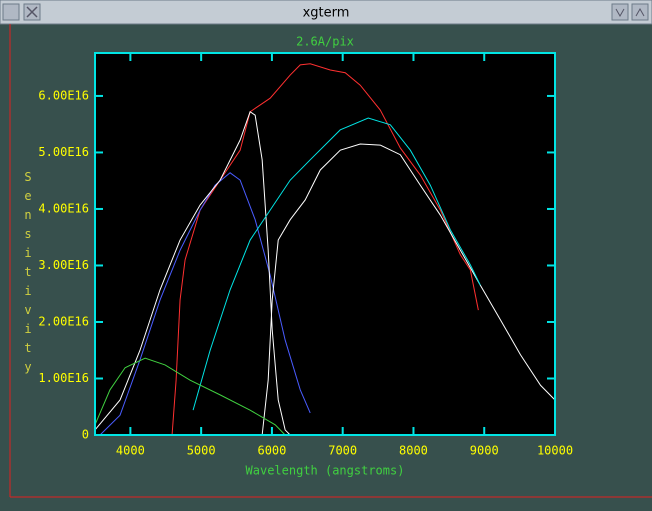  I want to click on y-tick-label: 2.00E16, so click(63, 321).